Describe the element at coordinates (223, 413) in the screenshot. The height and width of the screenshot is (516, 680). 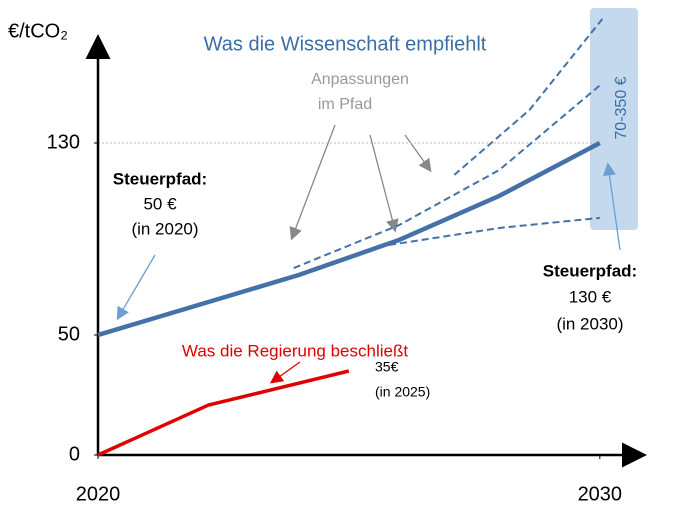
I see `line` at that location.